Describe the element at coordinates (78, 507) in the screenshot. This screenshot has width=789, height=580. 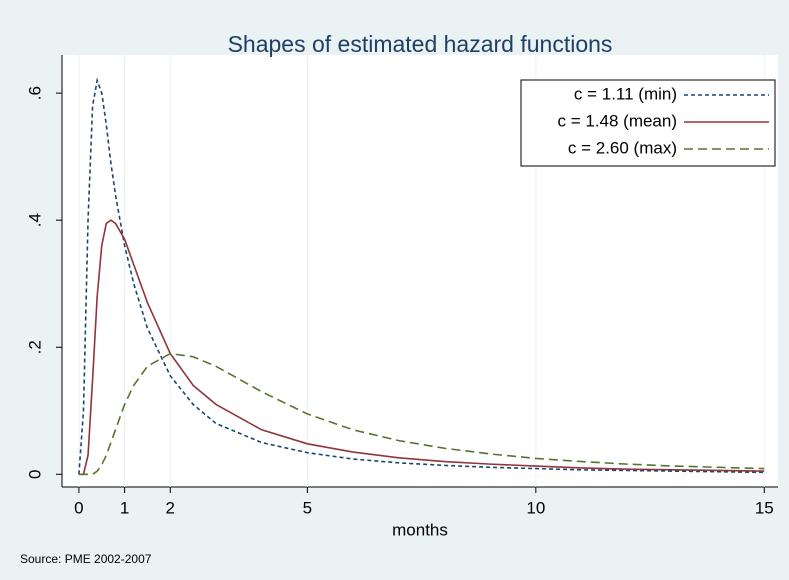
I see `x-tick-label: 0` at that location.